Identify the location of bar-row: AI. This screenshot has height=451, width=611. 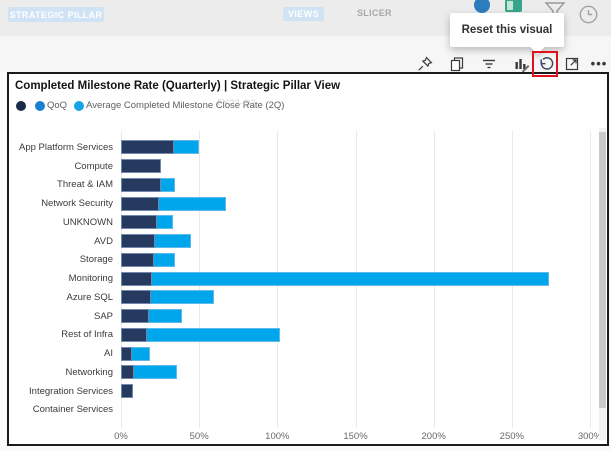
(299, 353).